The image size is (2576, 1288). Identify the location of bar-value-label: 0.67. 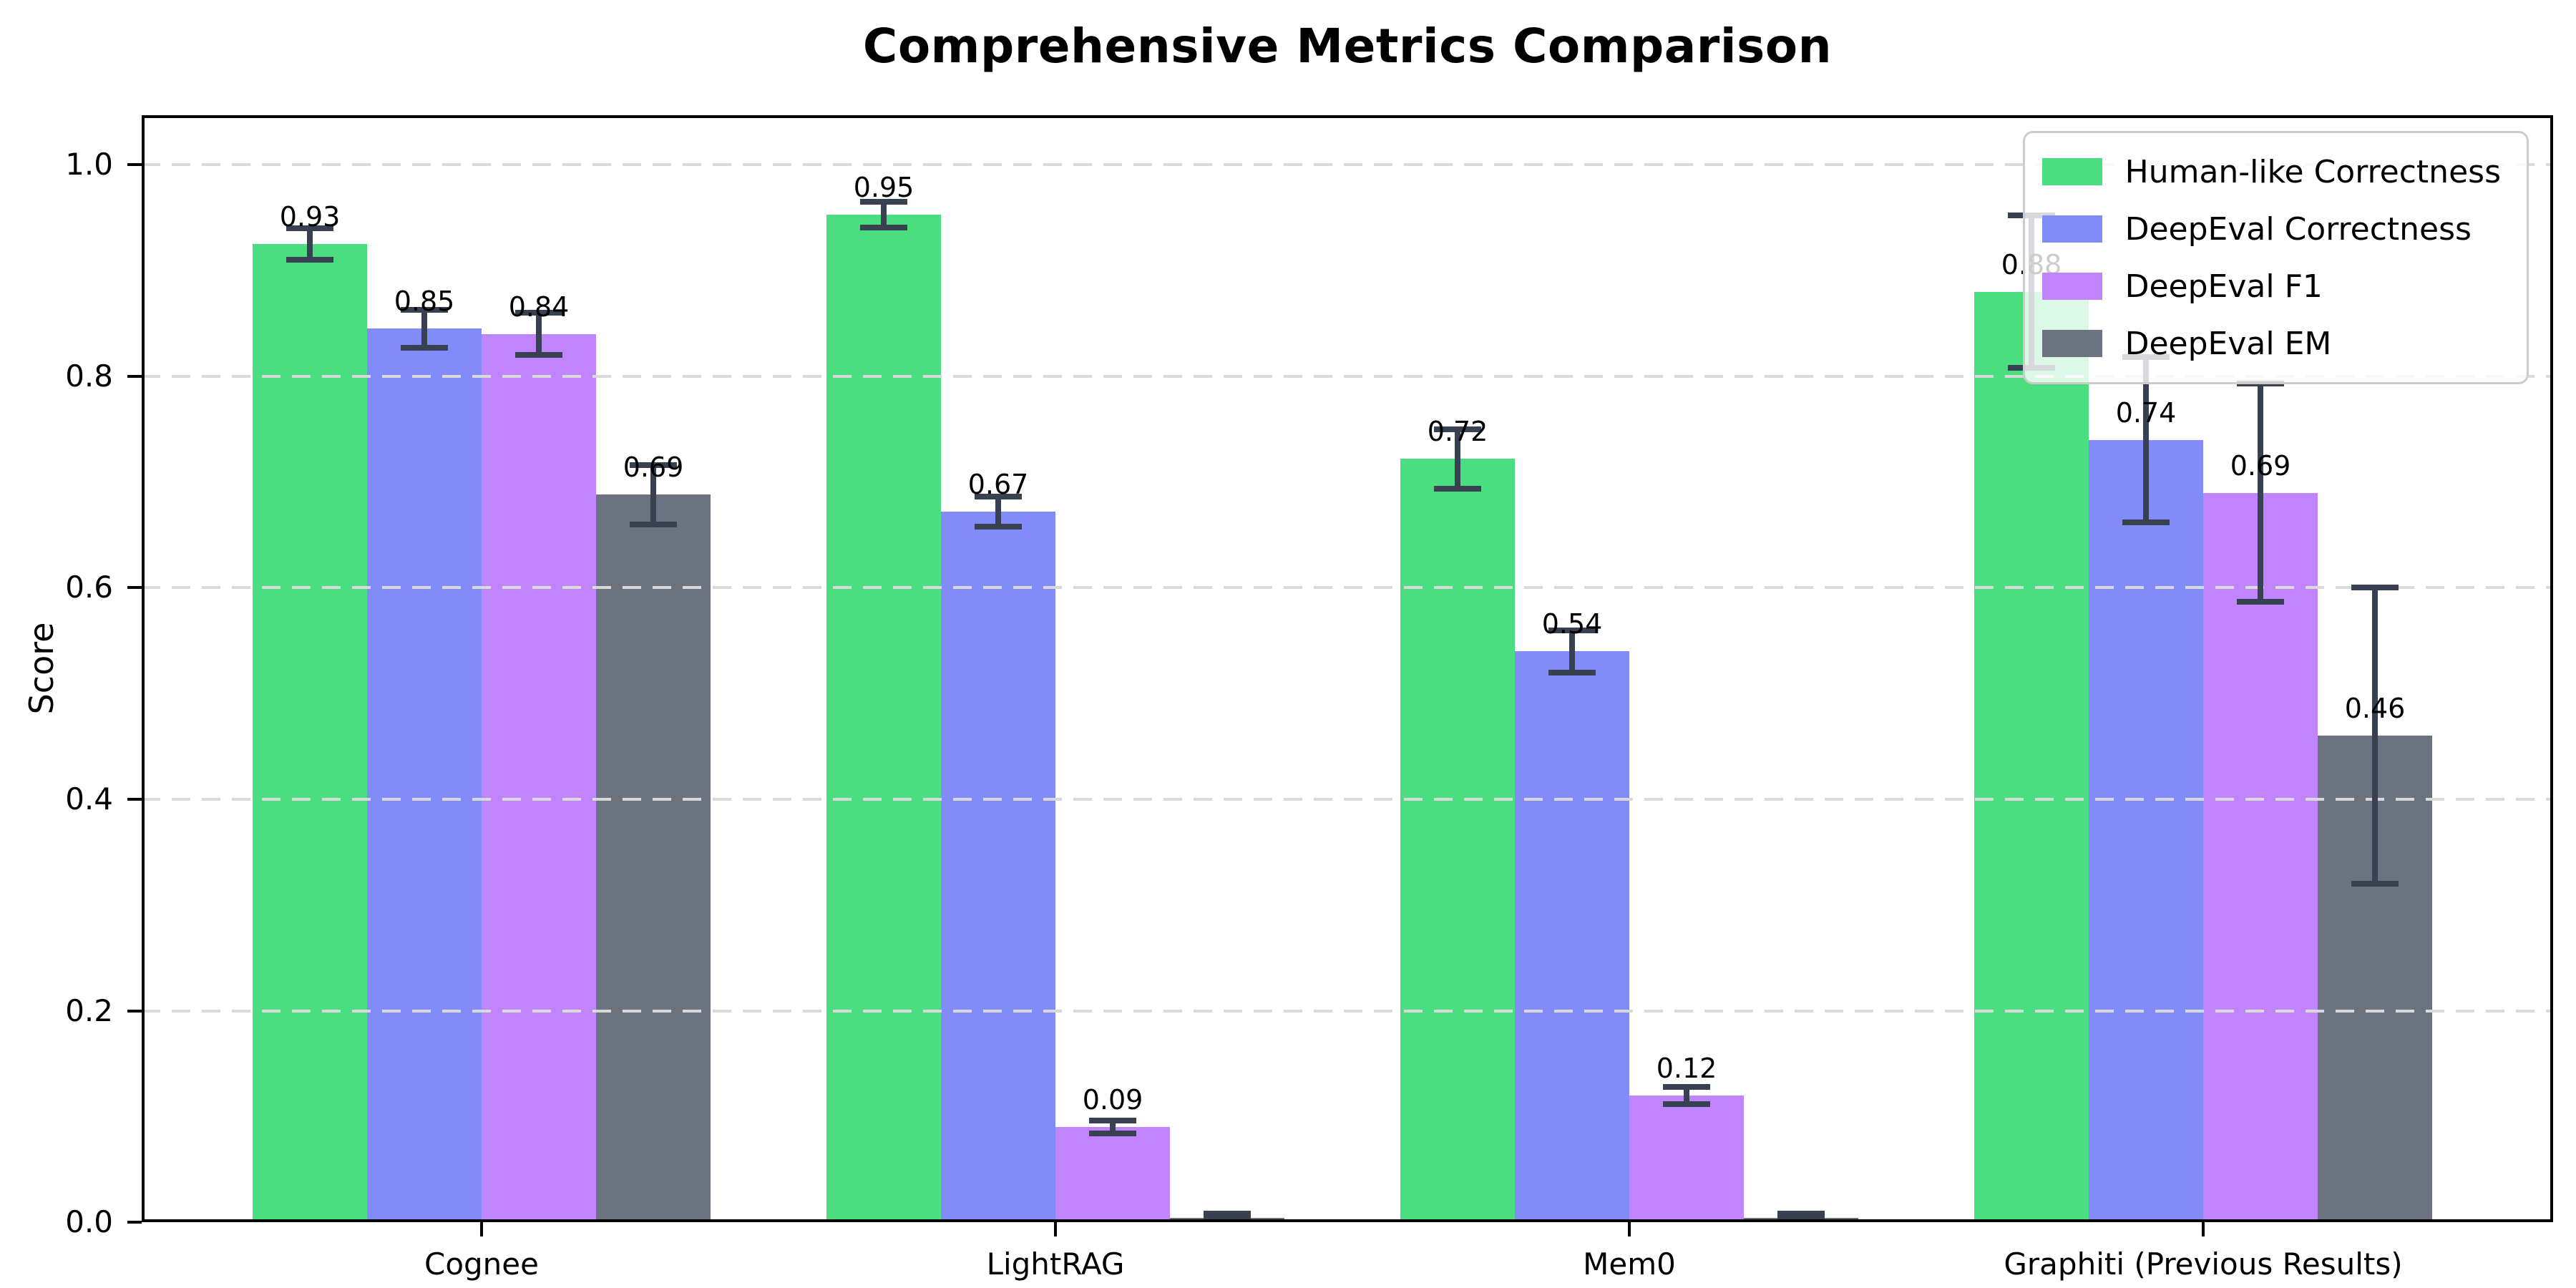
(998, 485).